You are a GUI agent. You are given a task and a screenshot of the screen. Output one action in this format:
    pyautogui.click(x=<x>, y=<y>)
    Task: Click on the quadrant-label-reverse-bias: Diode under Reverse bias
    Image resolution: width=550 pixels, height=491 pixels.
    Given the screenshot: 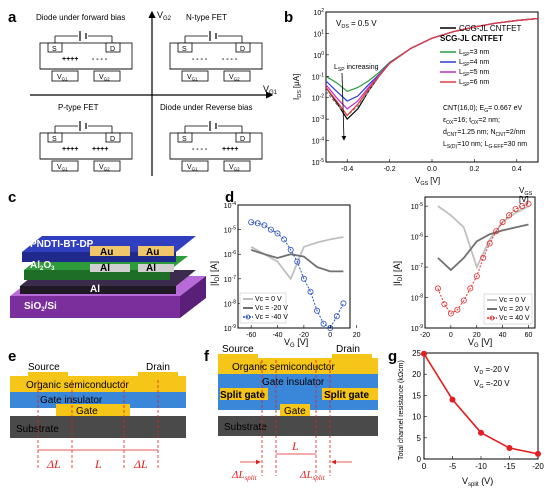 What is the action you would take?
    pyautogui.click(x=206, y=107)
    